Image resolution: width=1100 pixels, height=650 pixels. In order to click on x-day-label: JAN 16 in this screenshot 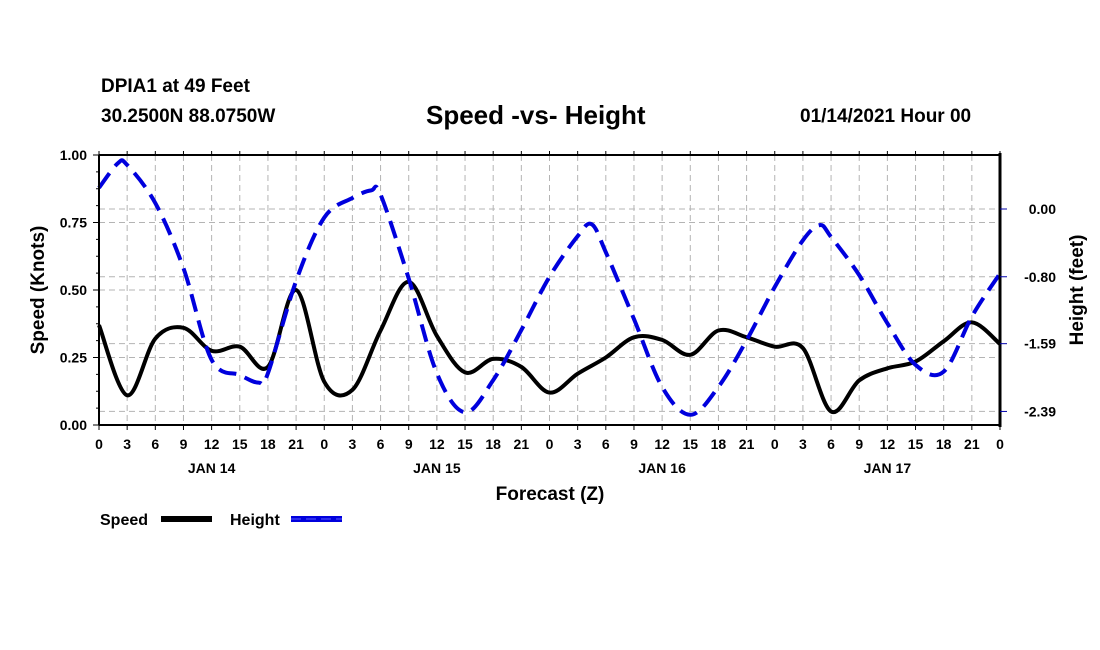, I will do `click(662, 468)`.